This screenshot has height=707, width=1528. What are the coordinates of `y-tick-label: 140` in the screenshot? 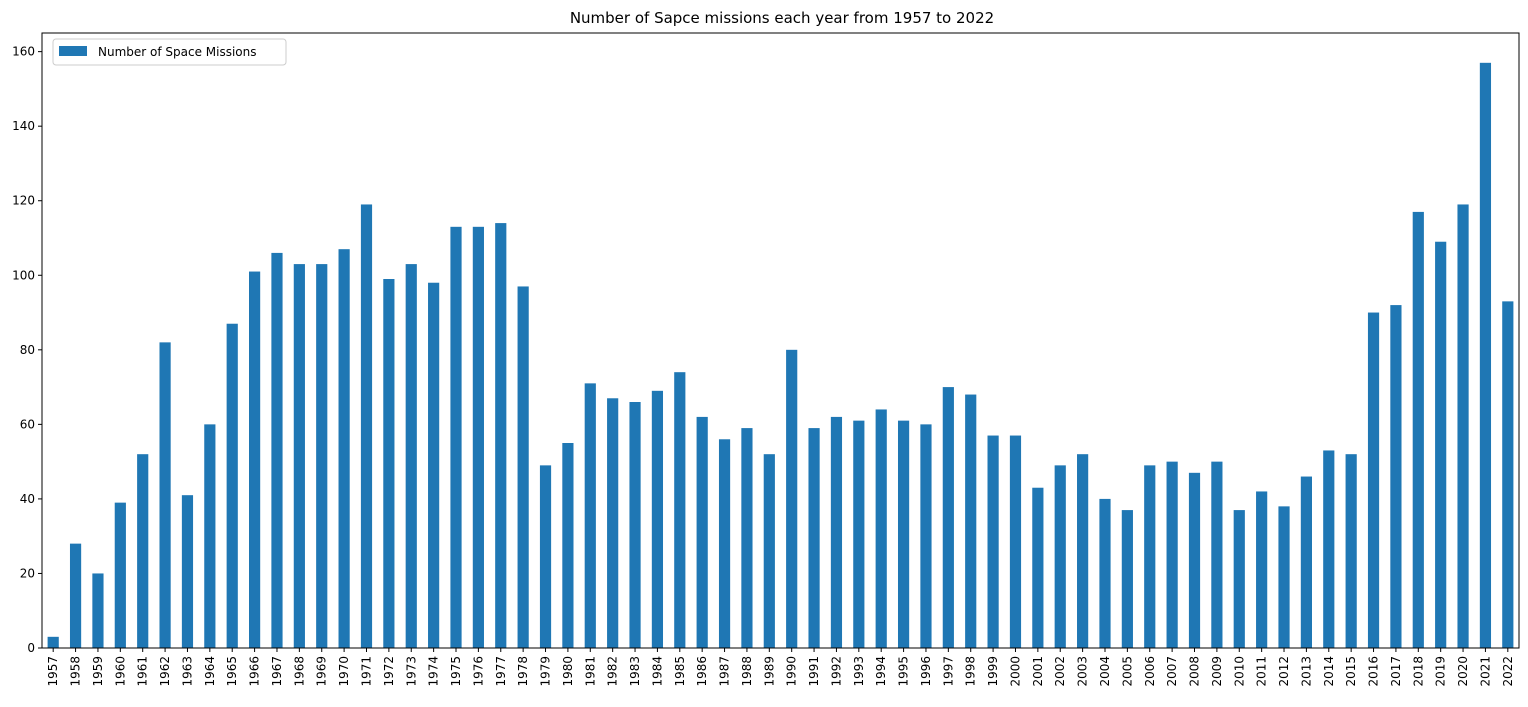 It's located at (23, 126).